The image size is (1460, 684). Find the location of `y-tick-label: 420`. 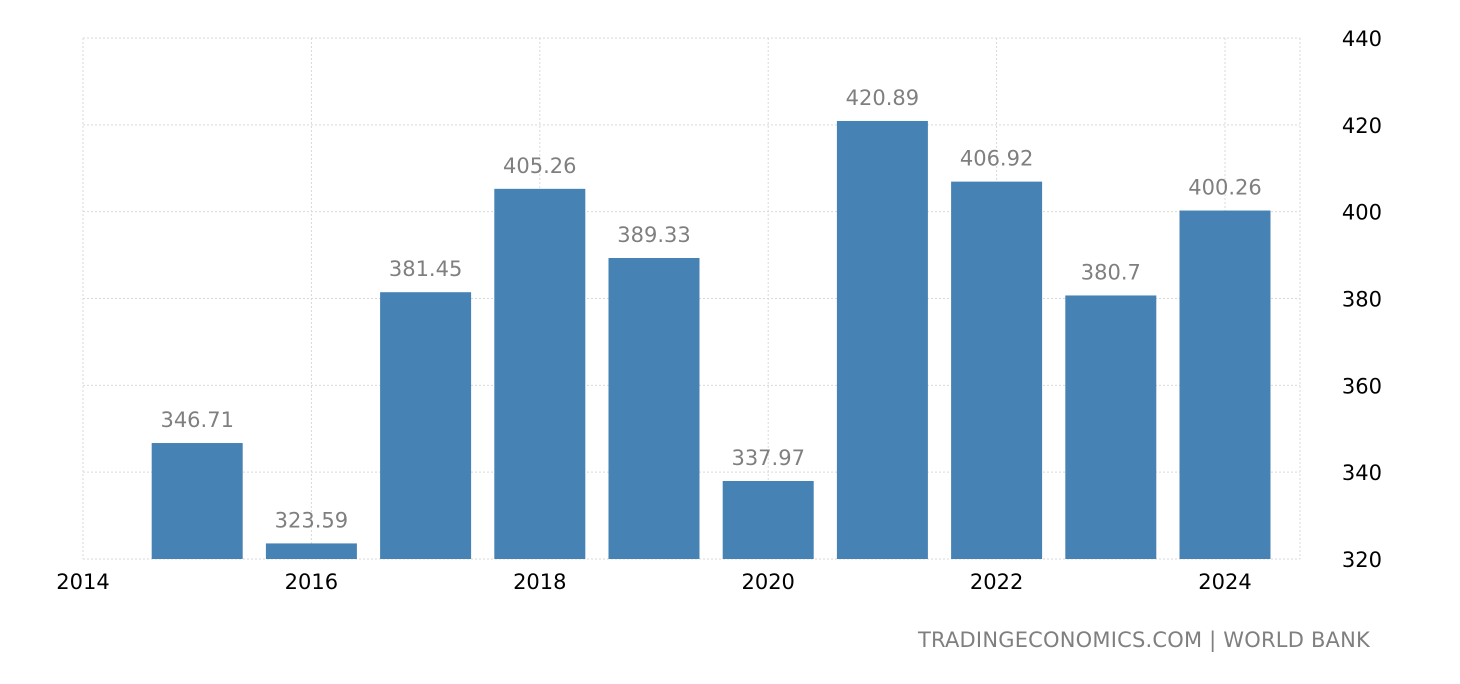

y-tick-label: 420 is located at coordinates (1362, 126).